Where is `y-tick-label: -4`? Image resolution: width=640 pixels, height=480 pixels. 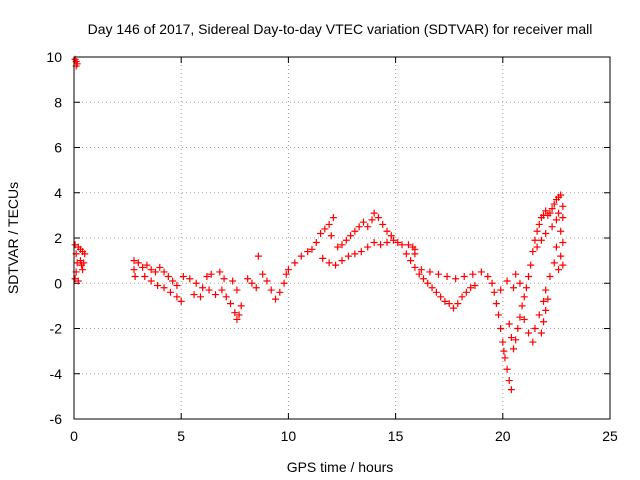
y-tick-label: -4 is located at coordinates (56, 374).